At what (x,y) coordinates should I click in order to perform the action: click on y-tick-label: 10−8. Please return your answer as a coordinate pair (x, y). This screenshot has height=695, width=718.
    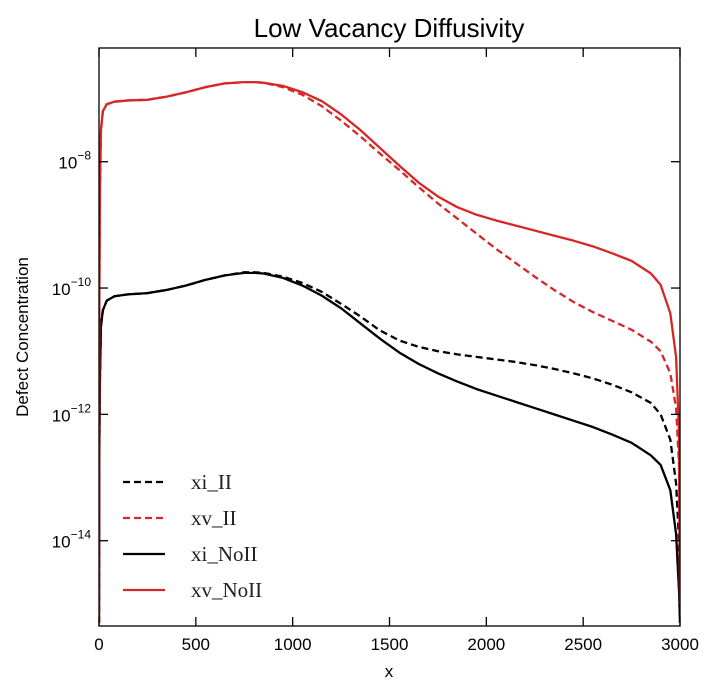
    Looking at the image, I should click on (74, 161).